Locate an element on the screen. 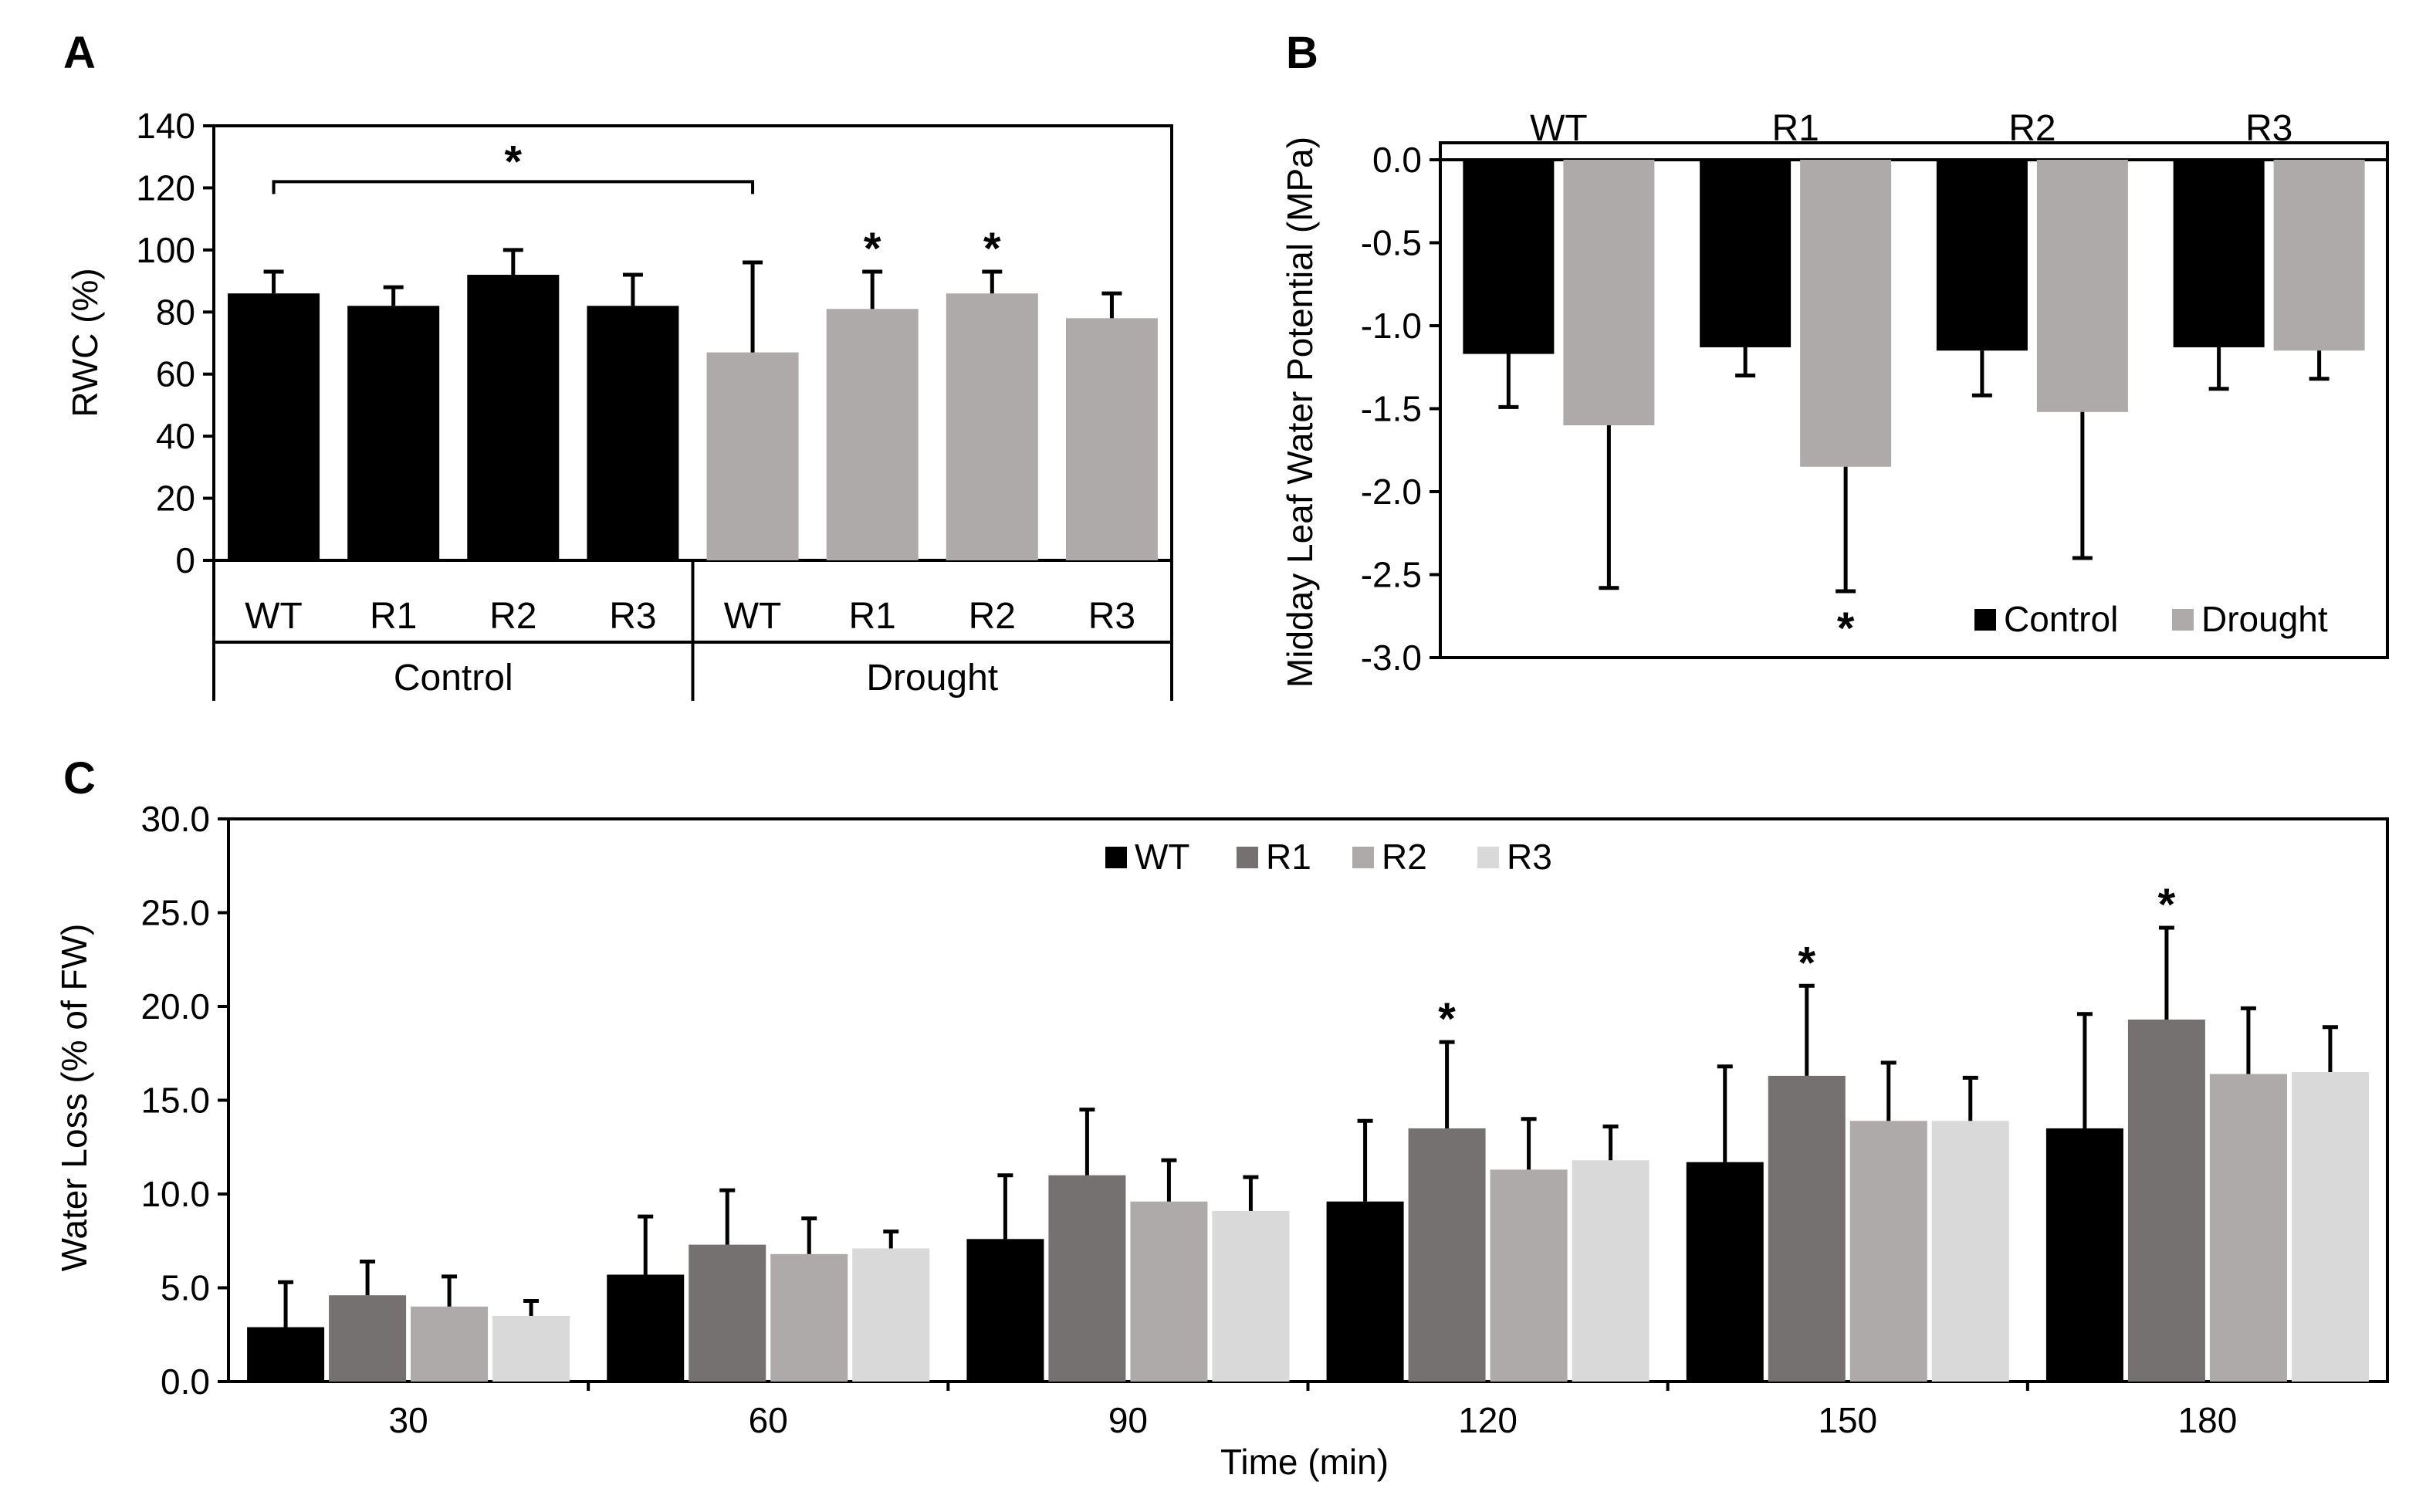  panel-a-letter: A is located at coordinates (79, 53).